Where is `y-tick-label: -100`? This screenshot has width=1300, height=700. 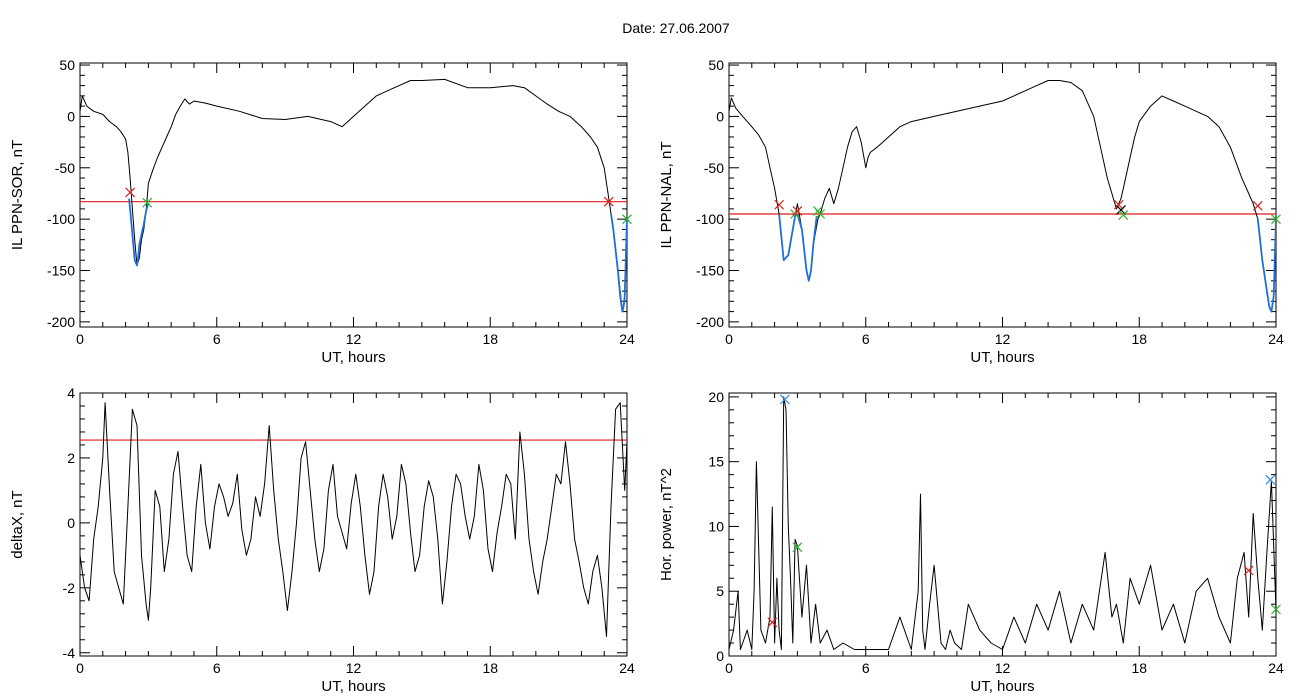
y-tick-label: -100 is located at coordinates (61, 219).